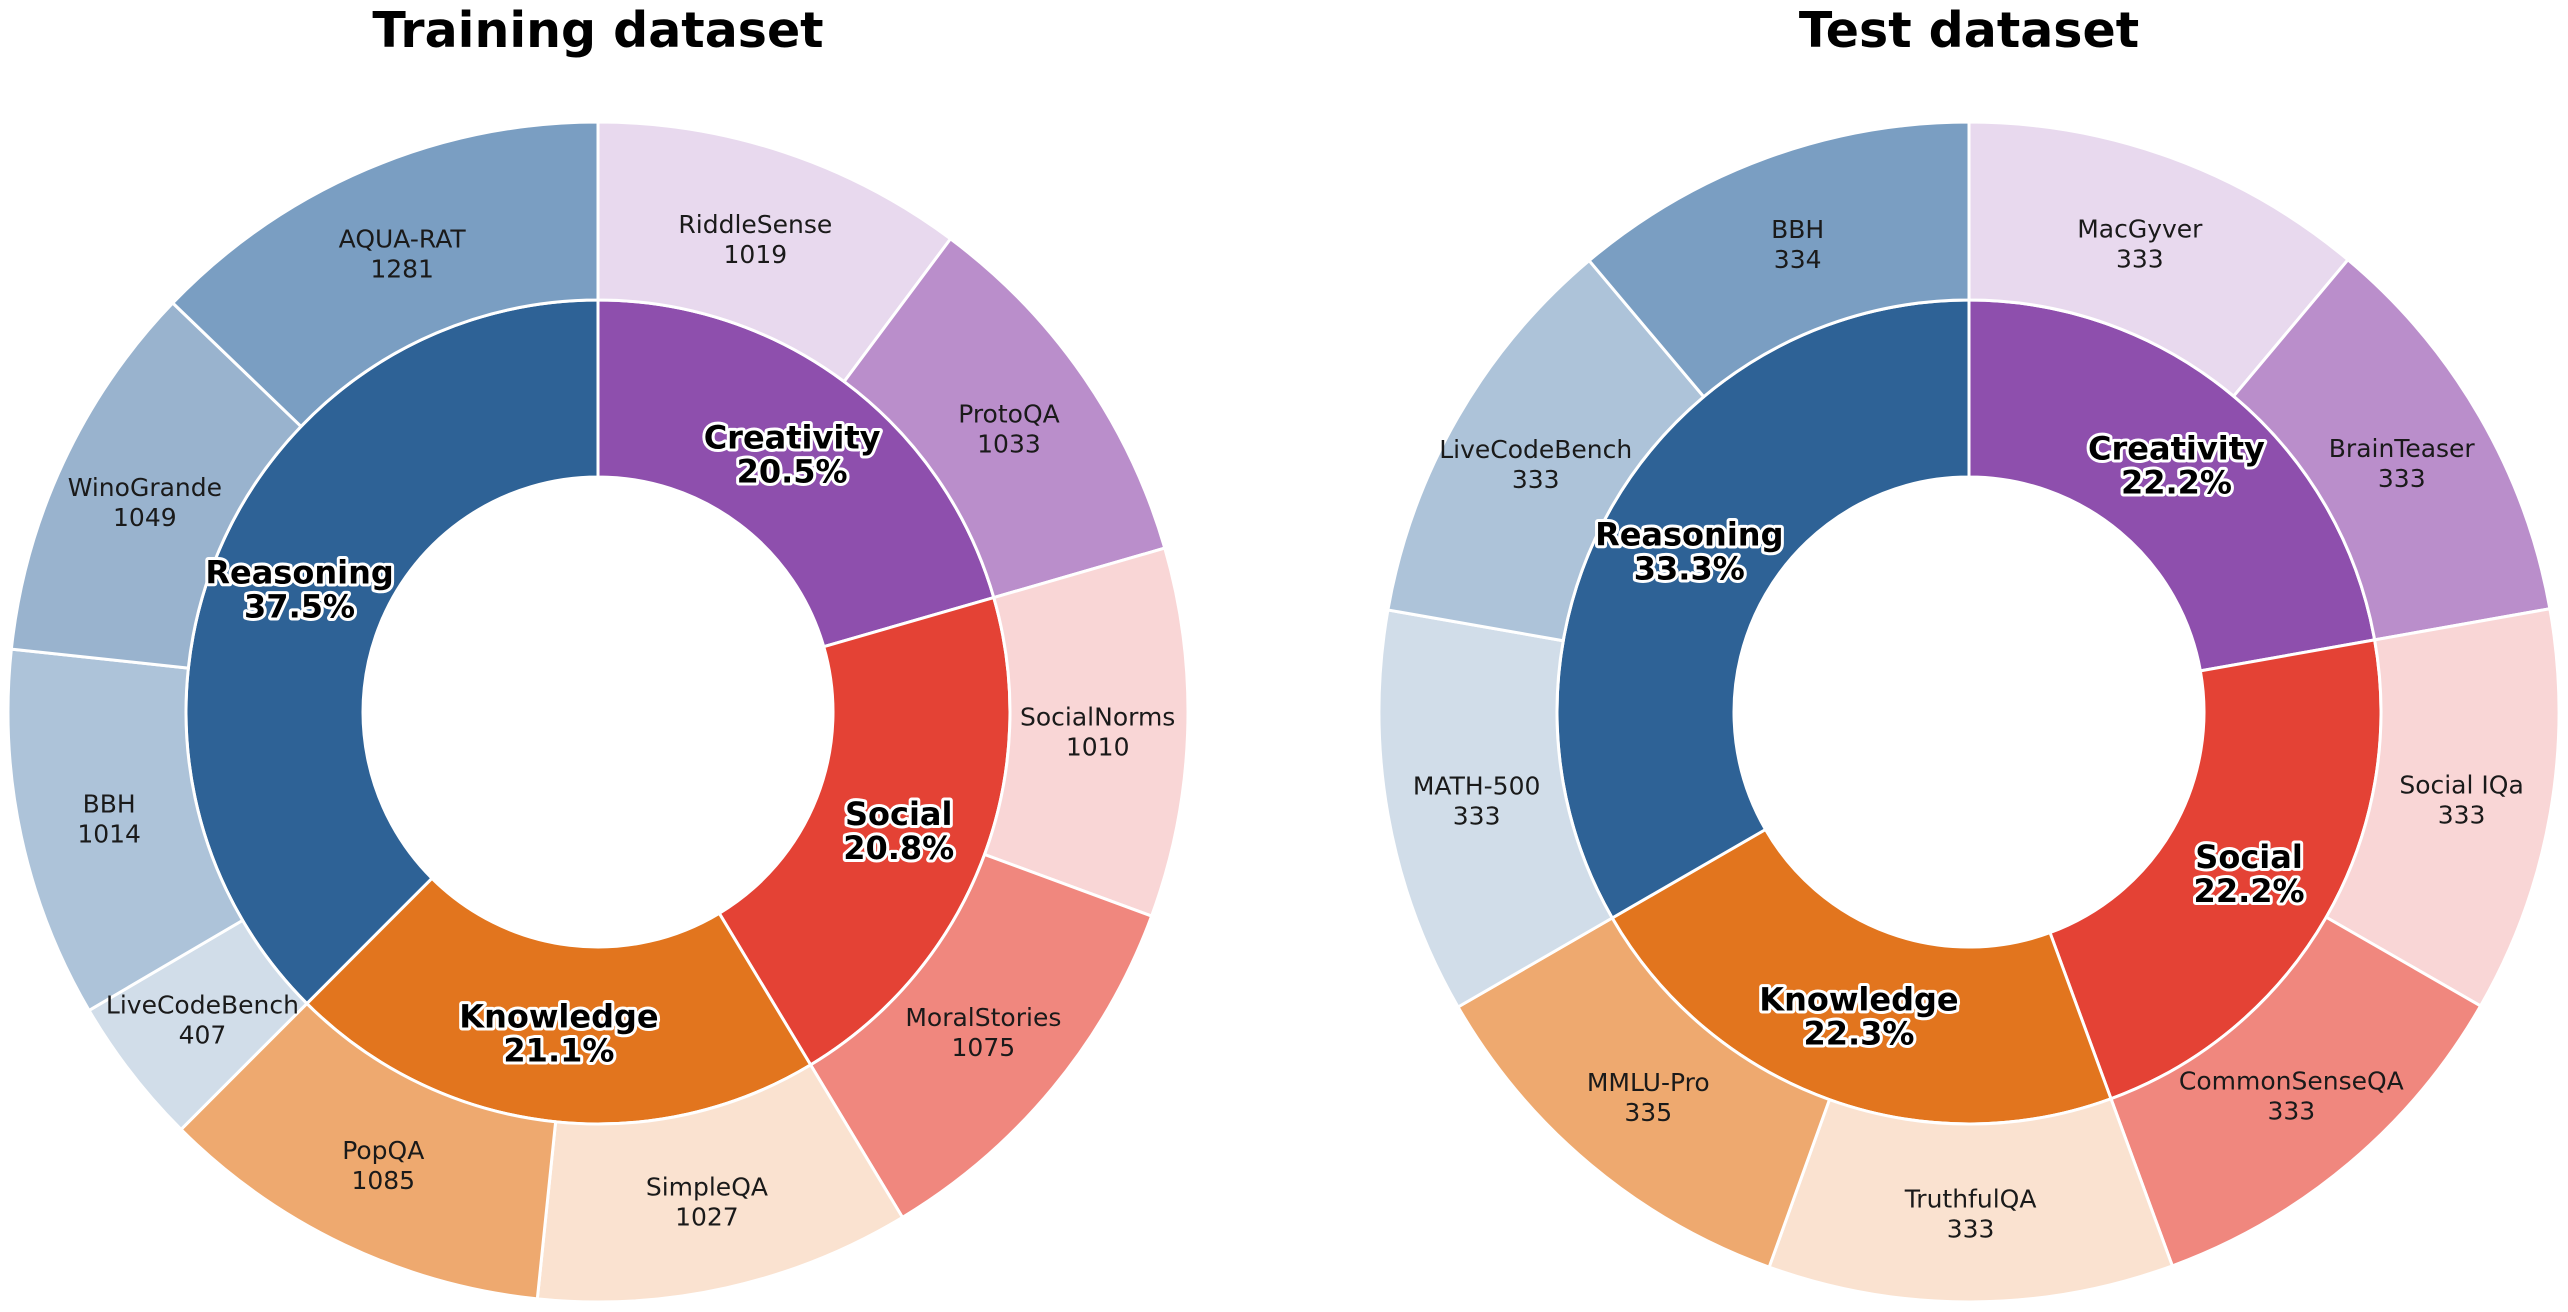  What do you see at coordinates (558, 1051) in the screenshot?
I see `category-label-knowledge-line-2: 21.1%` at bounding box center [558, 1051].